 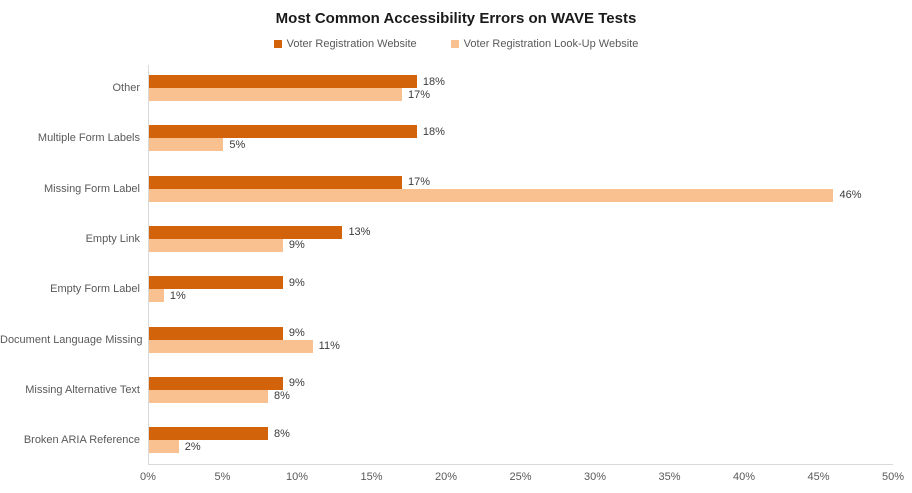 I want to click on bar-group: 9% 1%, so click(x=521, y=289).